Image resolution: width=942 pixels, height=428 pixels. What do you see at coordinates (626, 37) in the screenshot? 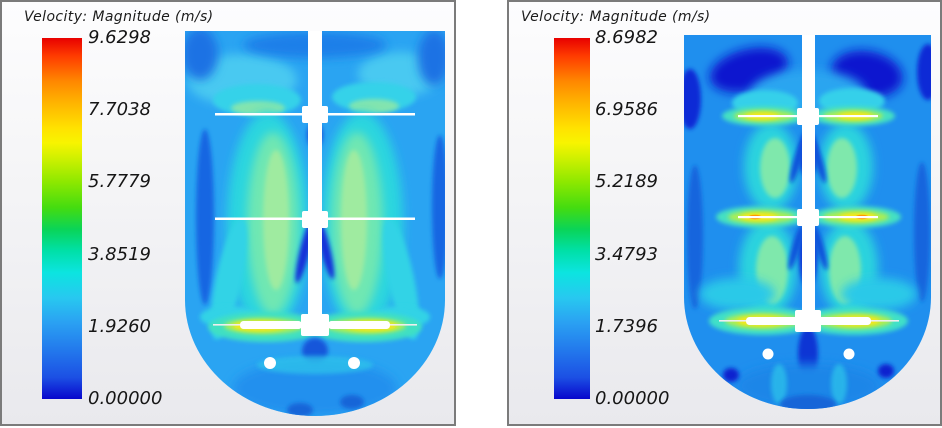
I see `legend-tick: 8.6982` at bounding box center [626, 37].